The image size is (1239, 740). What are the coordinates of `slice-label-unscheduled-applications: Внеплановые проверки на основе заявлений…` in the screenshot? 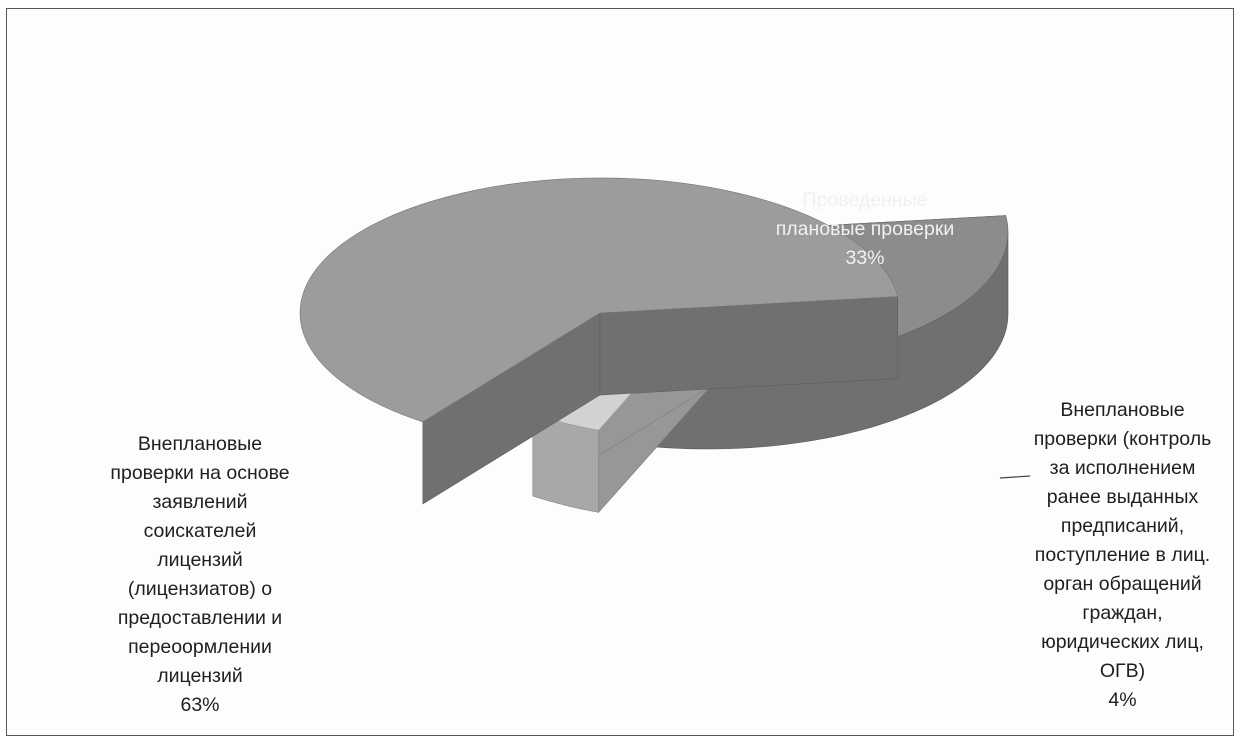 It's located at (200, 575).